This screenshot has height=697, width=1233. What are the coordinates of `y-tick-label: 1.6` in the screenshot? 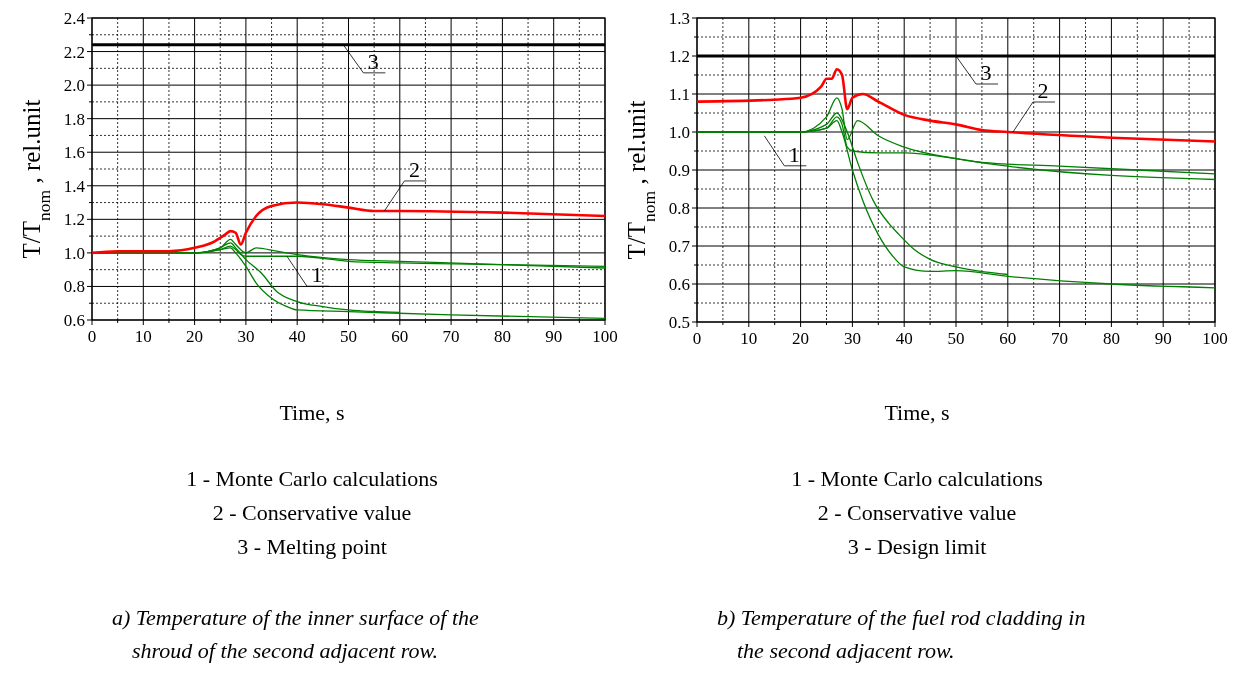 It's located at (74, 153).